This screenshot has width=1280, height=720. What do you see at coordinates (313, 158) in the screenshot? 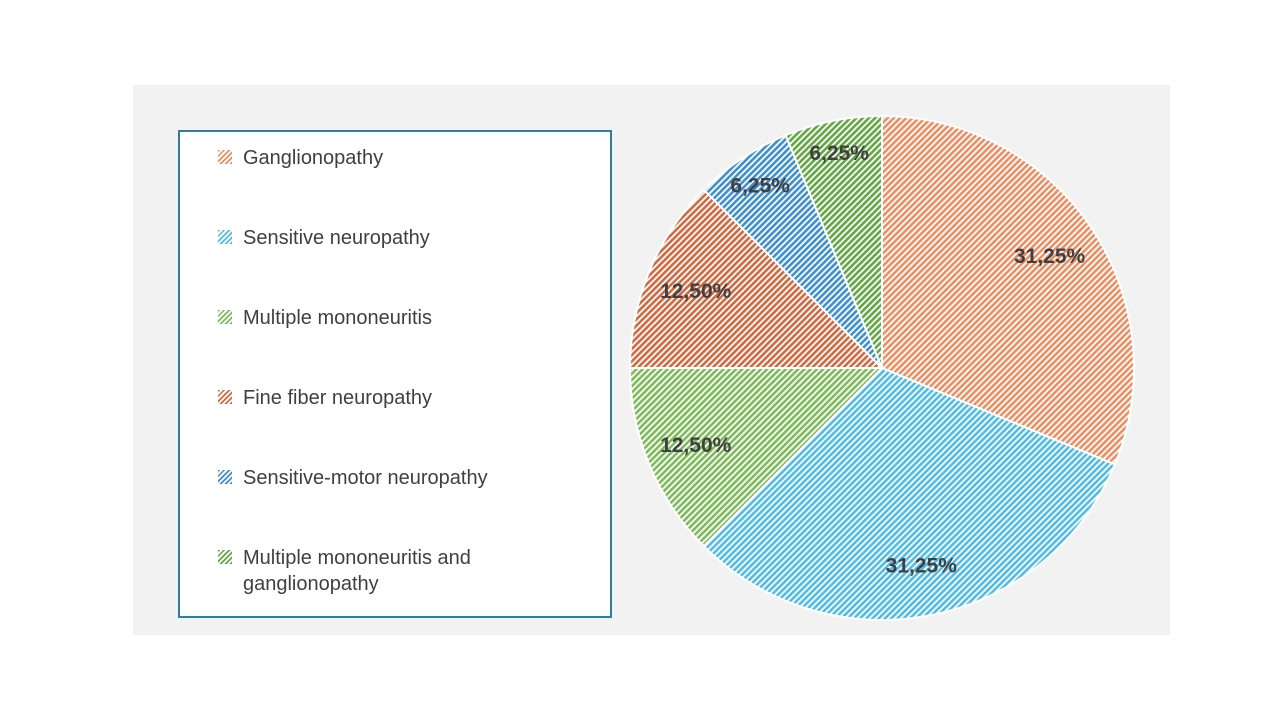
I see `legend-label: Ganglionopathy` at bounding box center [313, 158].